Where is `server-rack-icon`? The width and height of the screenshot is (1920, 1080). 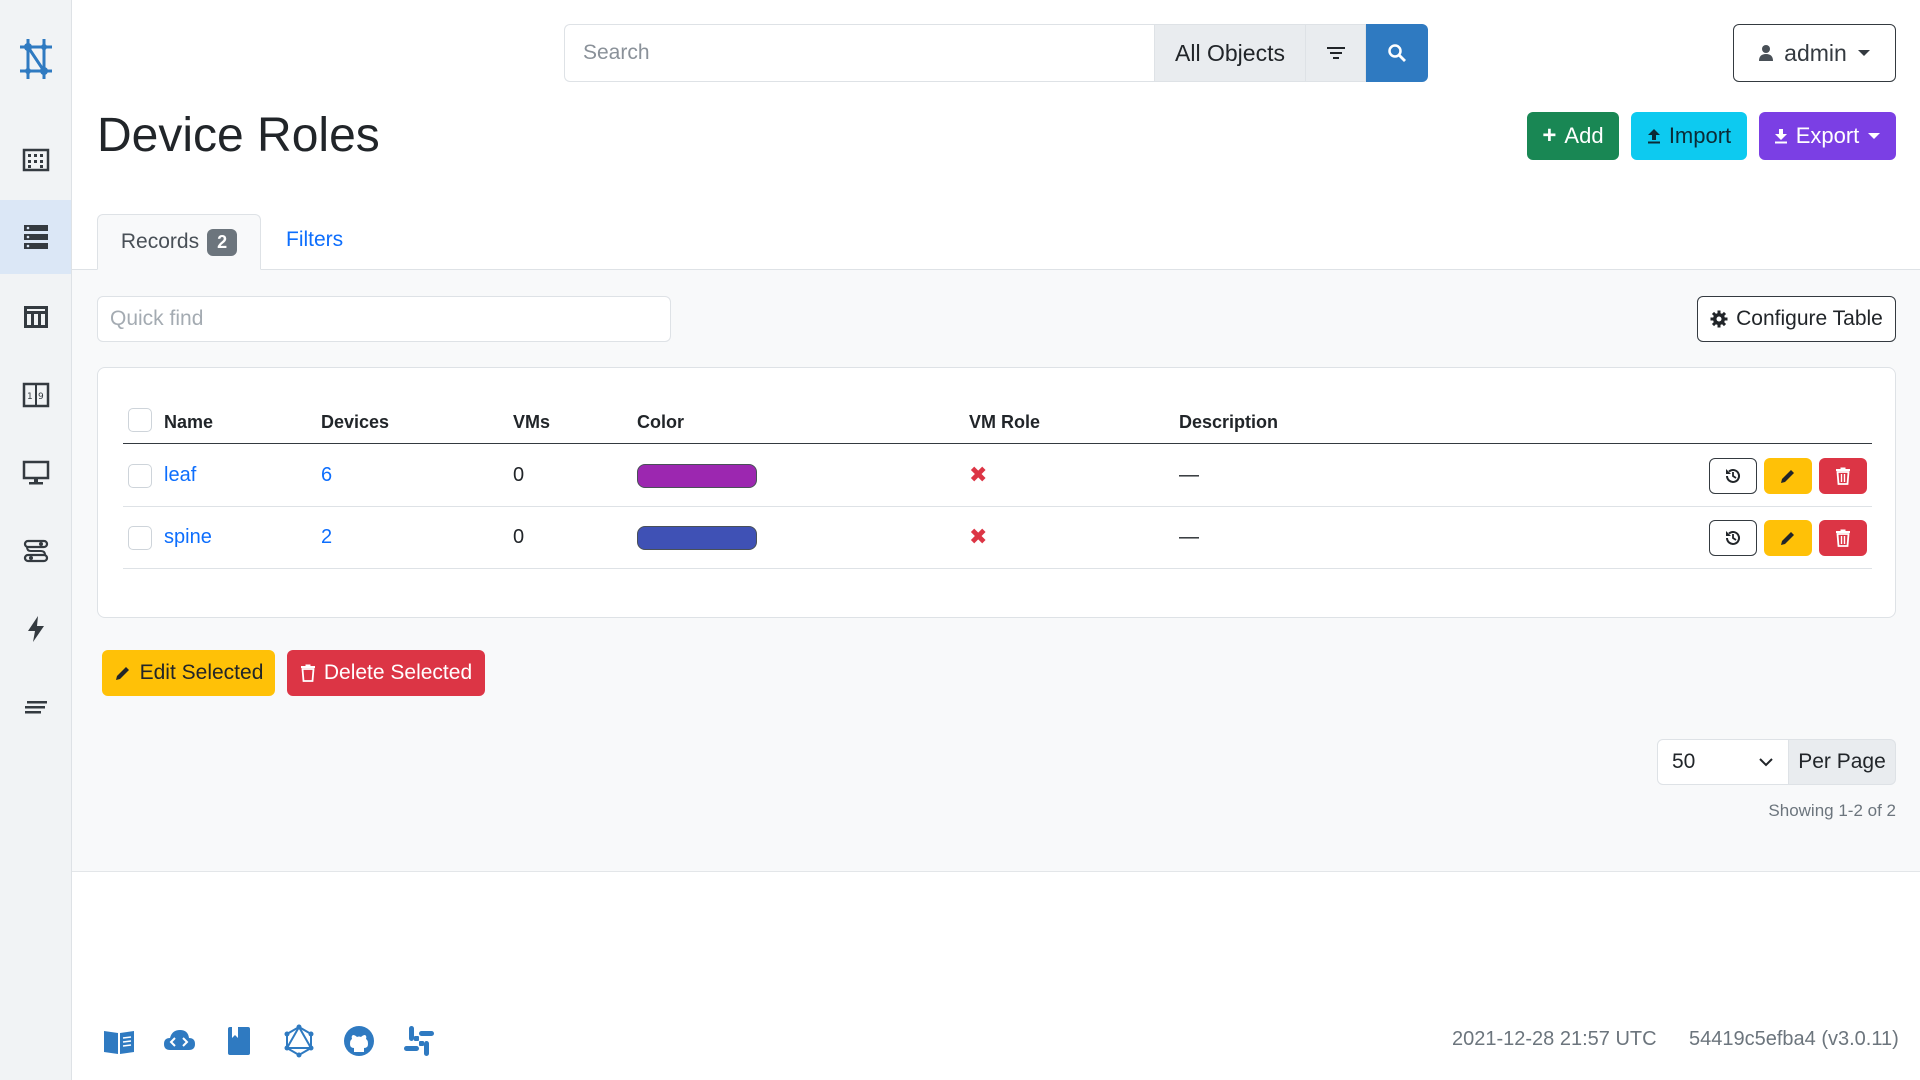 server-rack-icon is located at coordinates (35, 237).